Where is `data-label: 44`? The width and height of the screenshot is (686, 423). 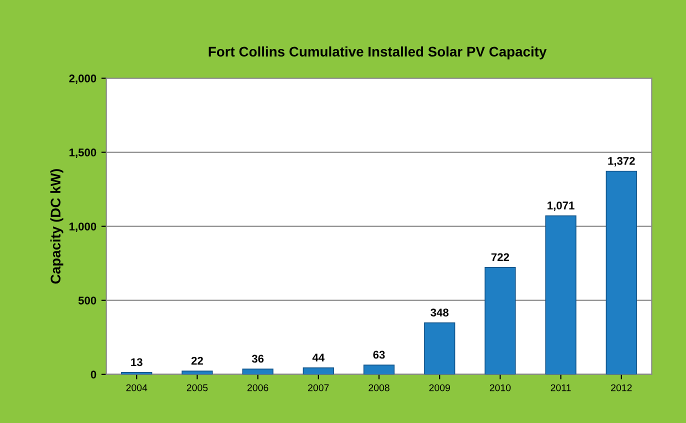 data-label: 44 is located at coordinates (318, 358).